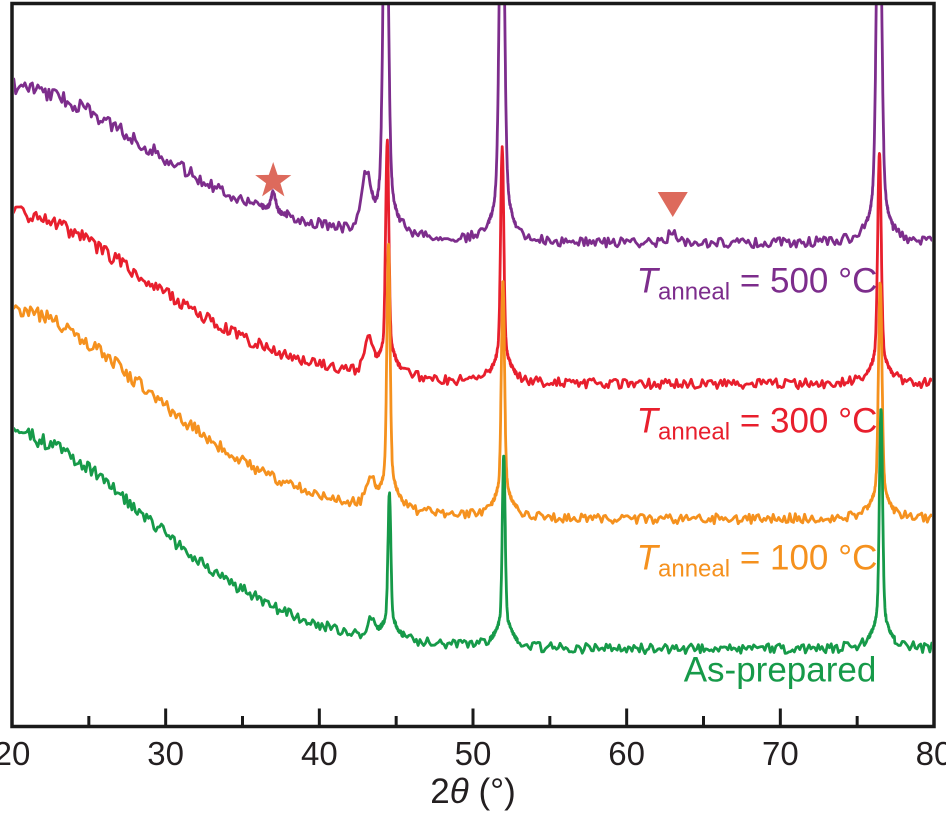 This screenshot has height=819, width=946. I want to click on as-prepared-text: As-prepared, so click(780, 670).